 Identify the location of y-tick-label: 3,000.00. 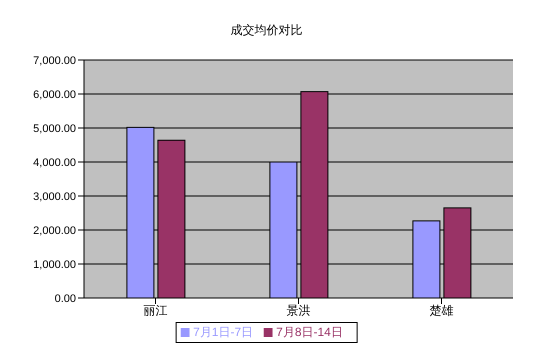
(54, 196).